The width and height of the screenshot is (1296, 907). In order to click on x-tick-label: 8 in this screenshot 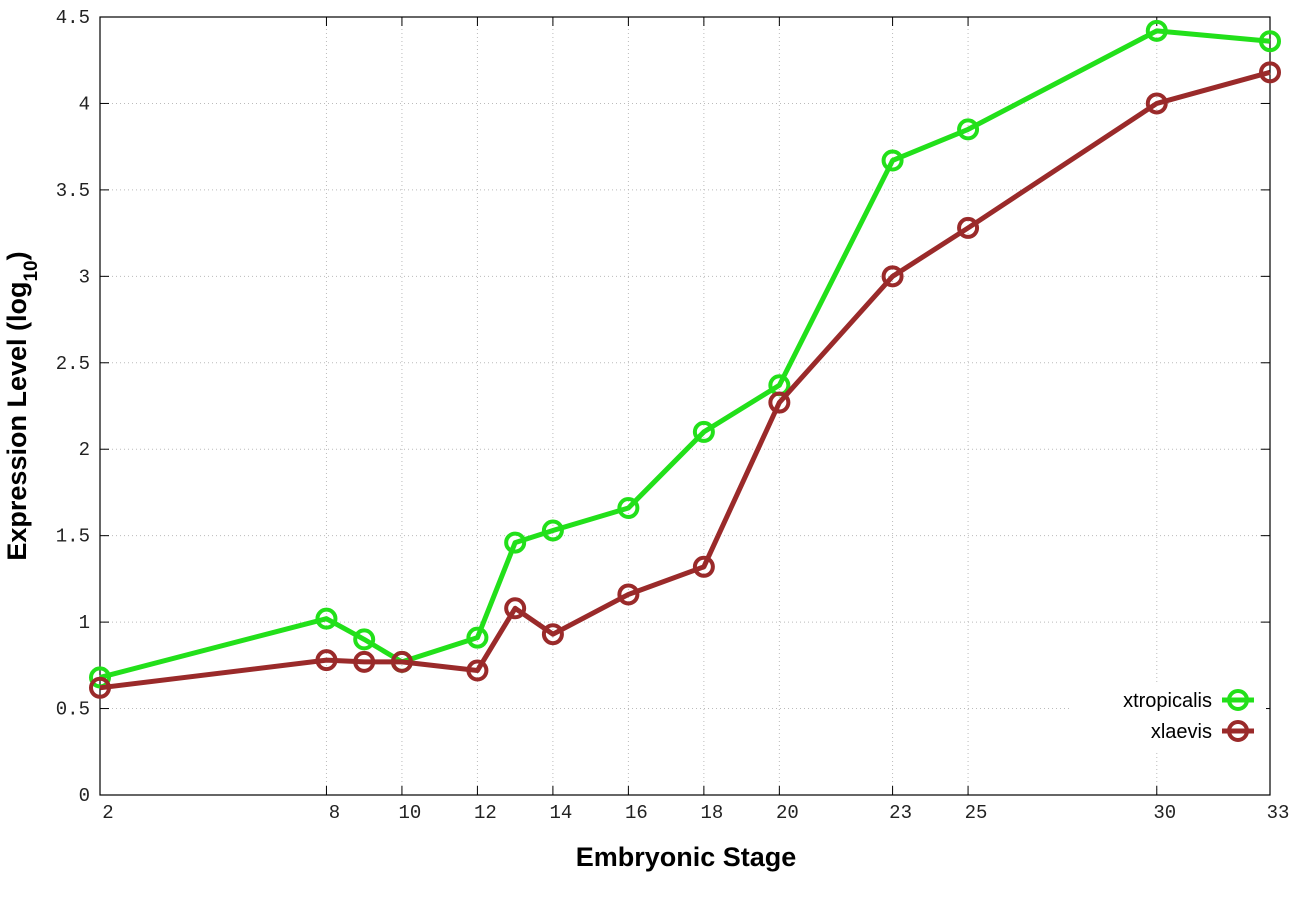, I will do `click(334, 813)`.